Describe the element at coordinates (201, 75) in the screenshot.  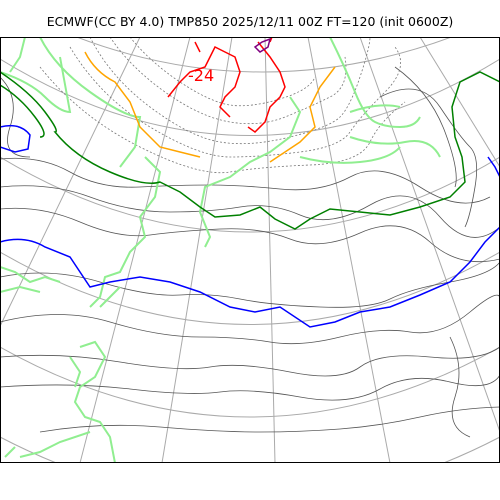
I see `contour-label: -24` at that location.